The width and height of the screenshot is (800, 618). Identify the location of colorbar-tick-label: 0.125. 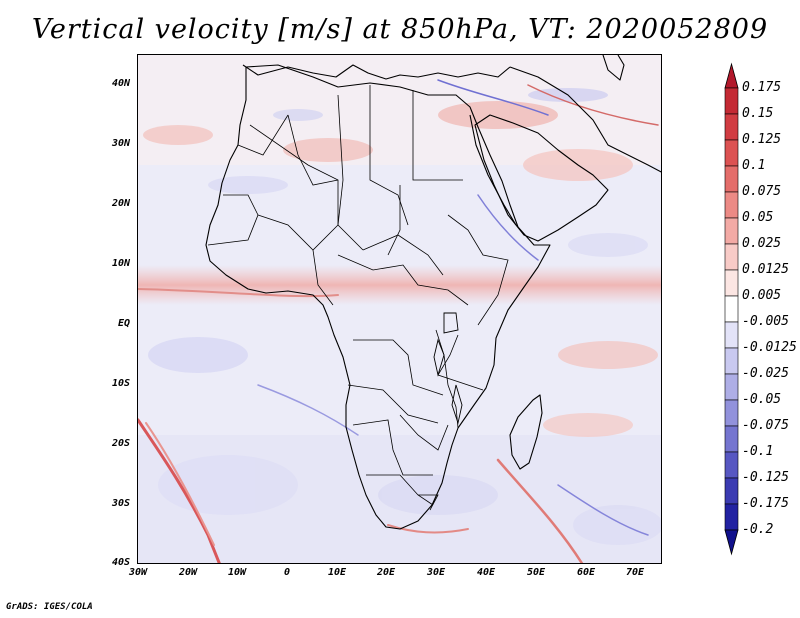
(762, 139).